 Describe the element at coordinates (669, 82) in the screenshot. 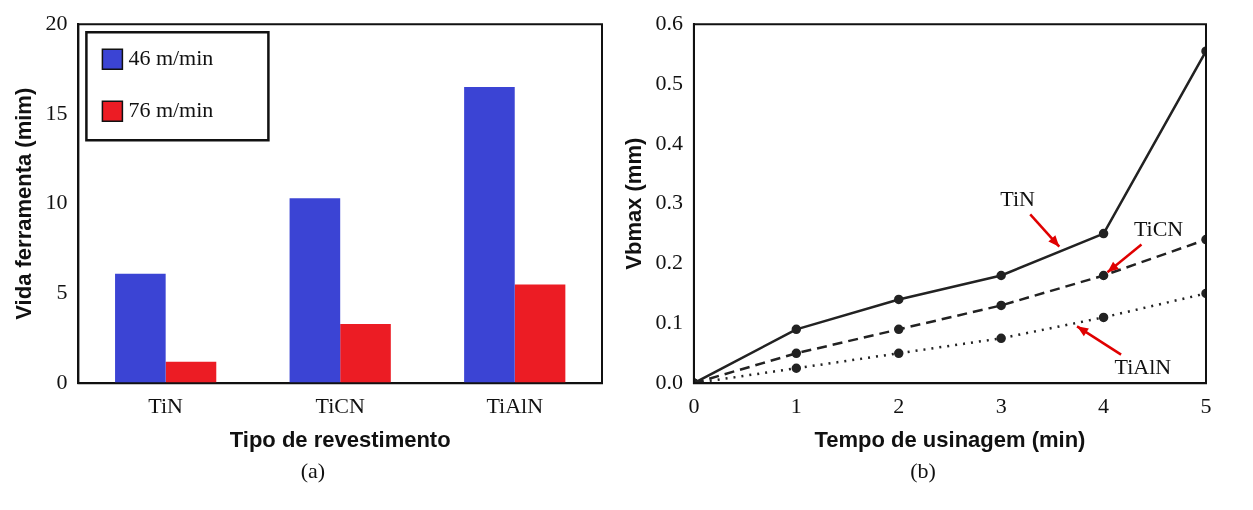

I see `y-tick-label: 0.5` at that location.